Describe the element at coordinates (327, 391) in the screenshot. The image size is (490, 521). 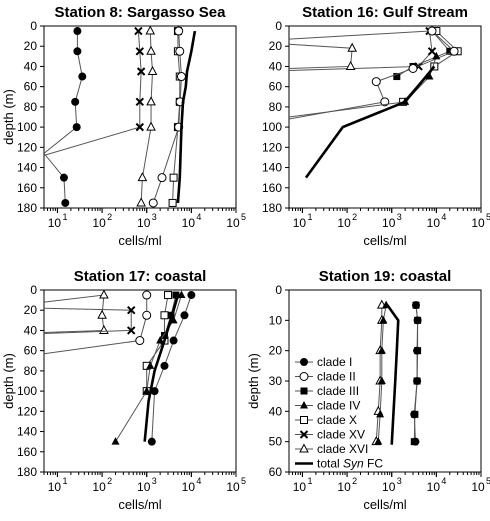
I see `legend-item-cladeIII: clade III` at that location.